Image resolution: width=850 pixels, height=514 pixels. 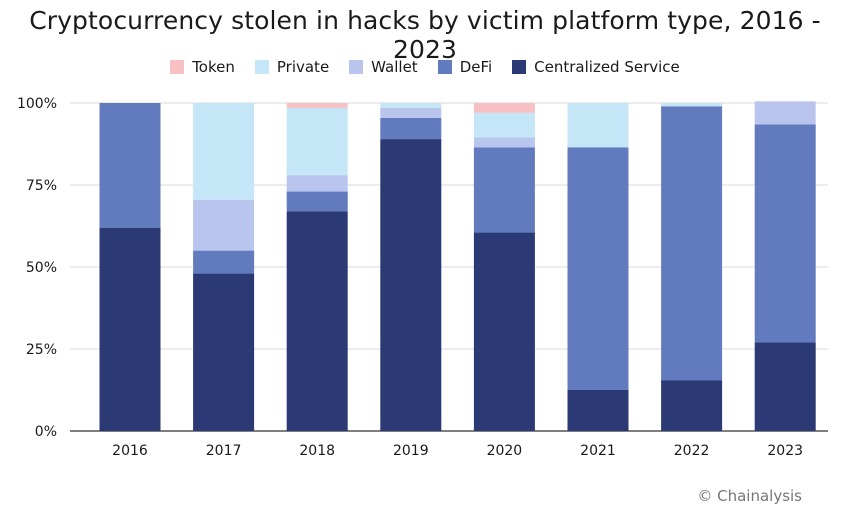 What do you see at coordinates (317, 321) in the screenshot?
I see `bar-2018-centralized-service` at bounding box center [317, 321].